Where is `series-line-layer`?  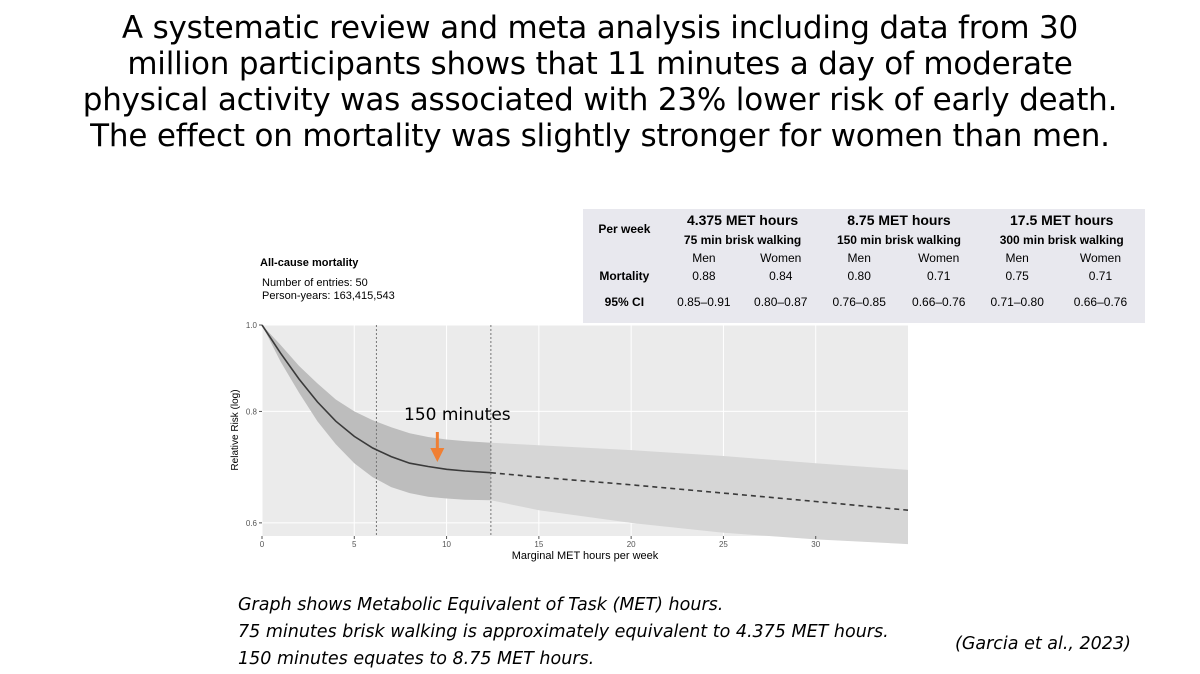 series-line-layer is located at coordinates (585, 417).